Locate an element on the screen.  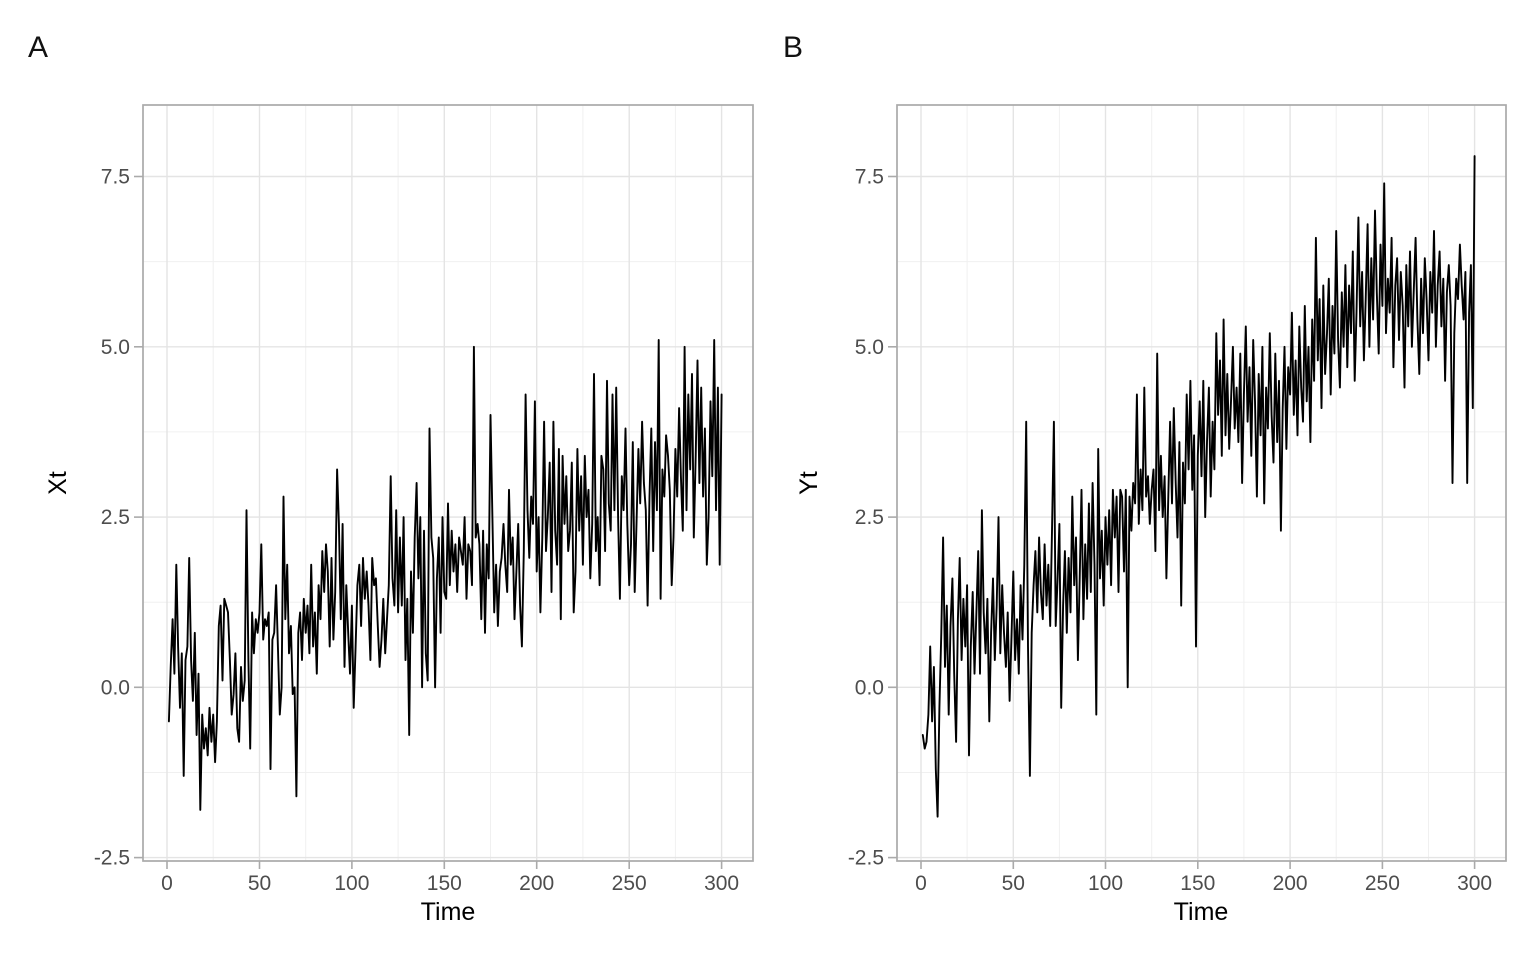
panel-b-x-axis-title: Time is located at coordinates (1201, 912).